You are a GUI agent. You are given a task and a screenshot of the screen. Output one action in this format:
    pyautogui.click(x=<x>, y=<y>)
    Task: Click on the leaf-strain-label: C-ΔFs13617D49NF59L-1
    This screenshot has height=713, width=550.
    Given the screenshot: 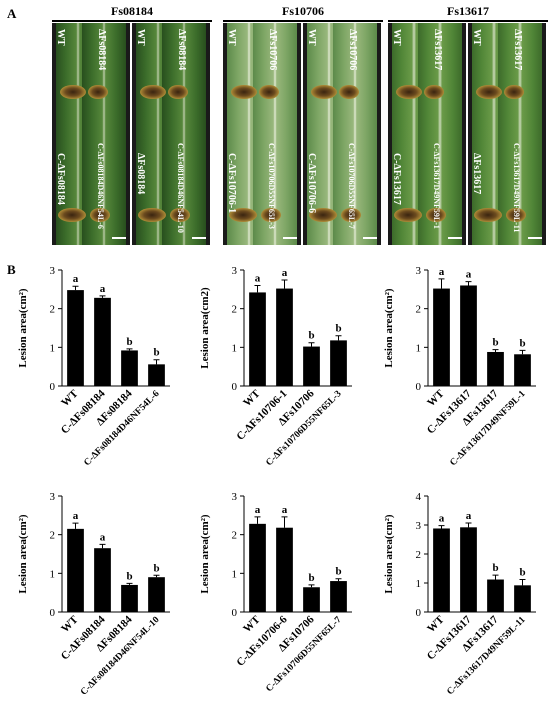 What is the action you would take?
    pyautogui.click(x=436, y=186)
    